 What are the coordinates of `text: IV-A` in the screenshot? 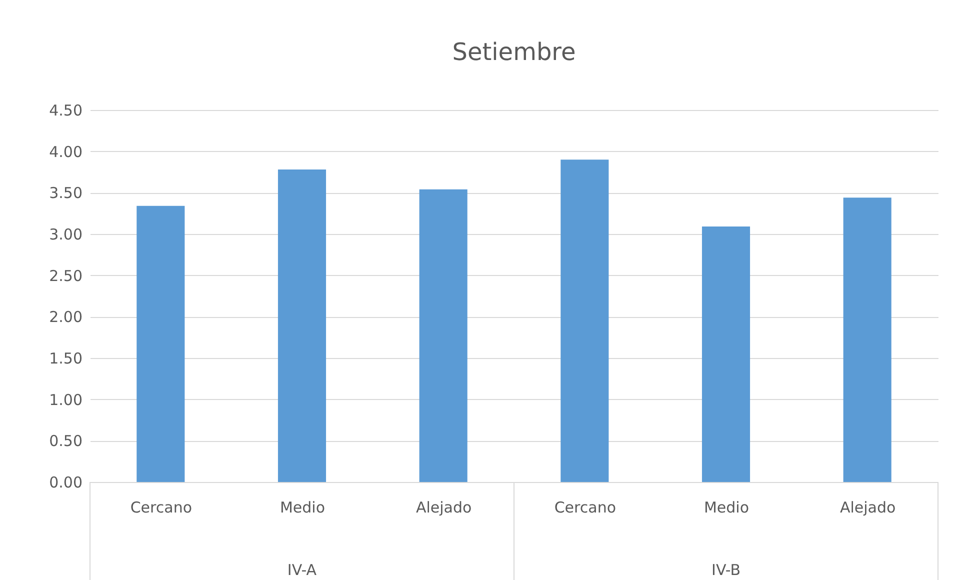 It's located at (302, 570).